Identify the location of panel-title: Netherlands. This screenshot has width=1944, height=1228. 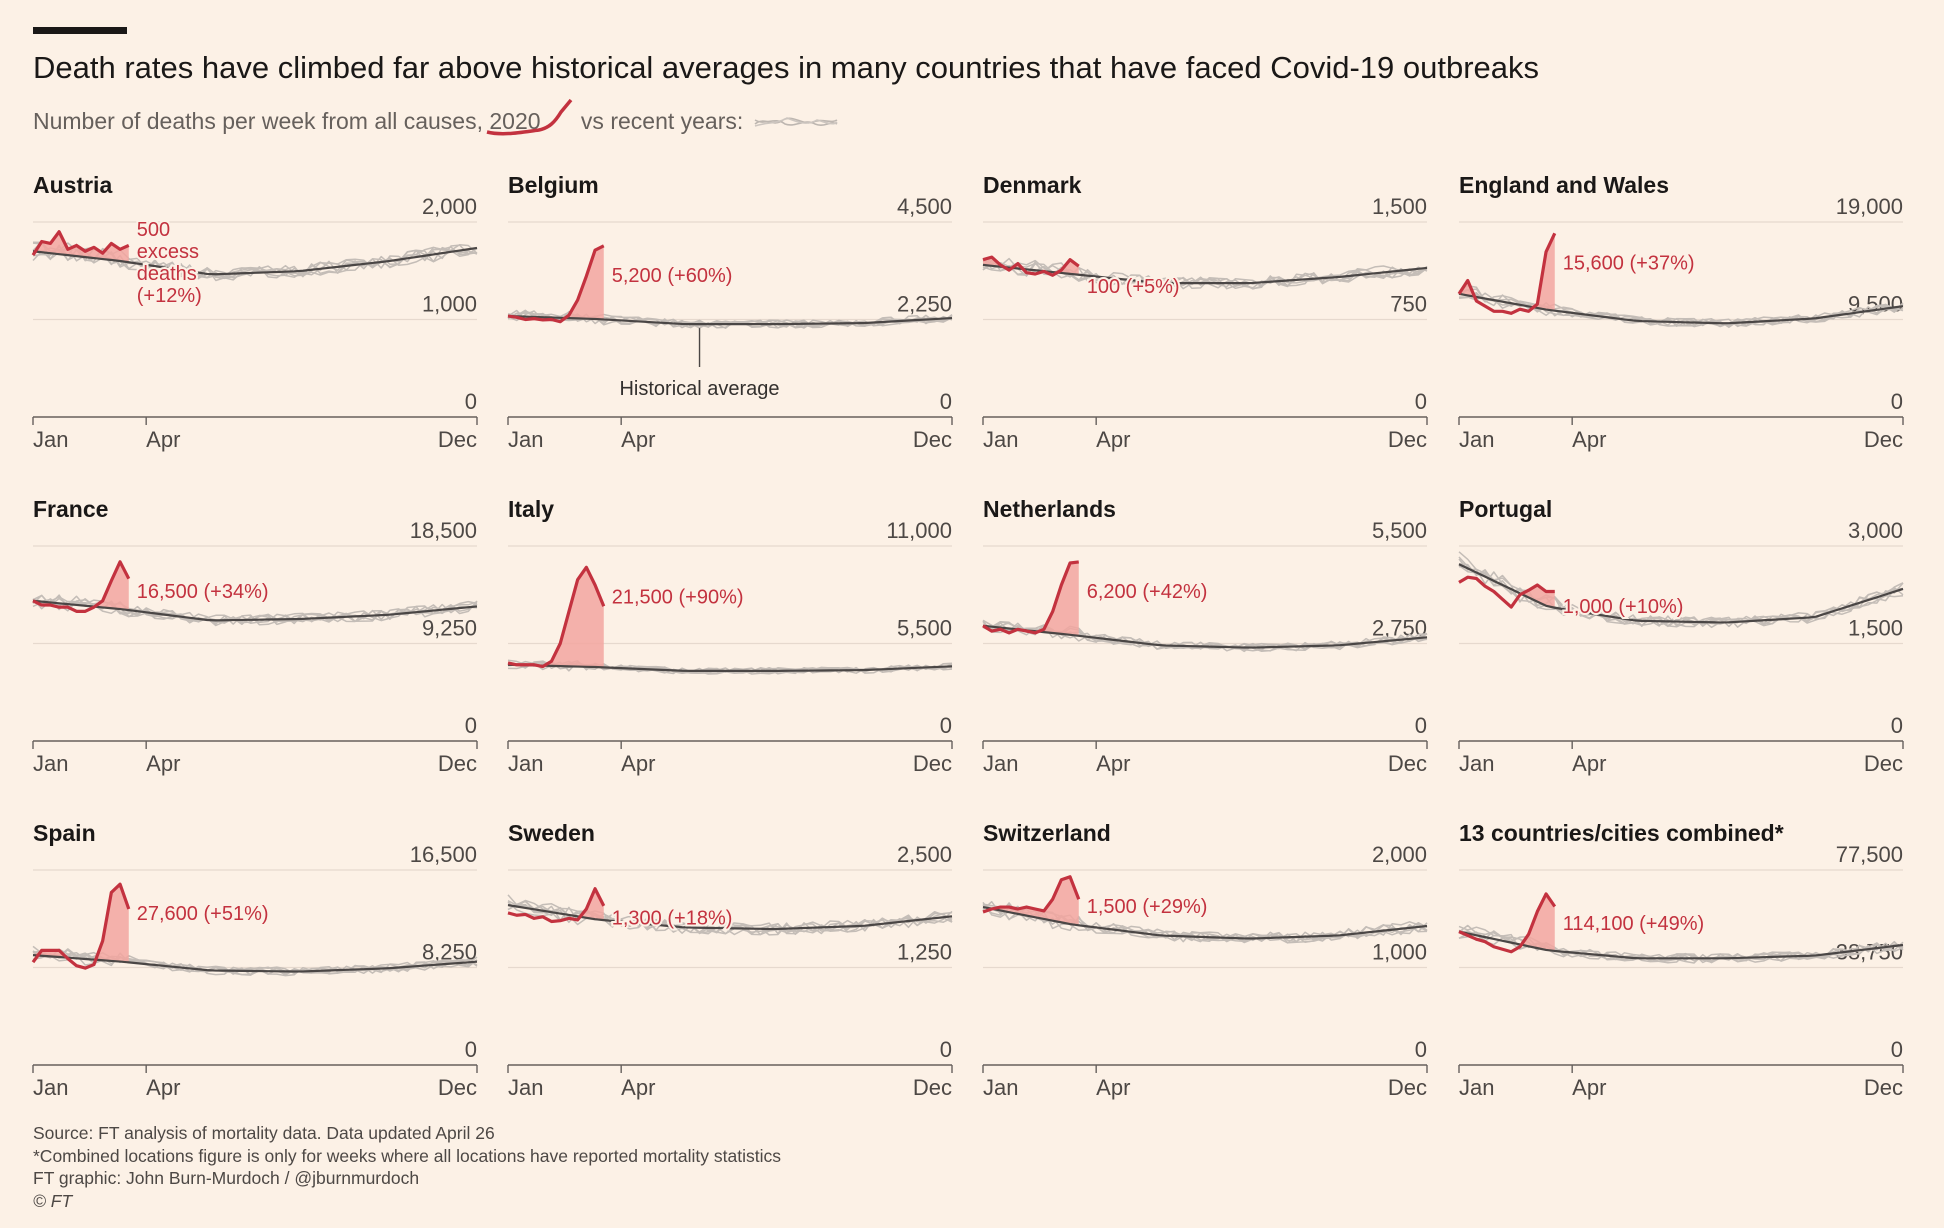
(1049, 509).